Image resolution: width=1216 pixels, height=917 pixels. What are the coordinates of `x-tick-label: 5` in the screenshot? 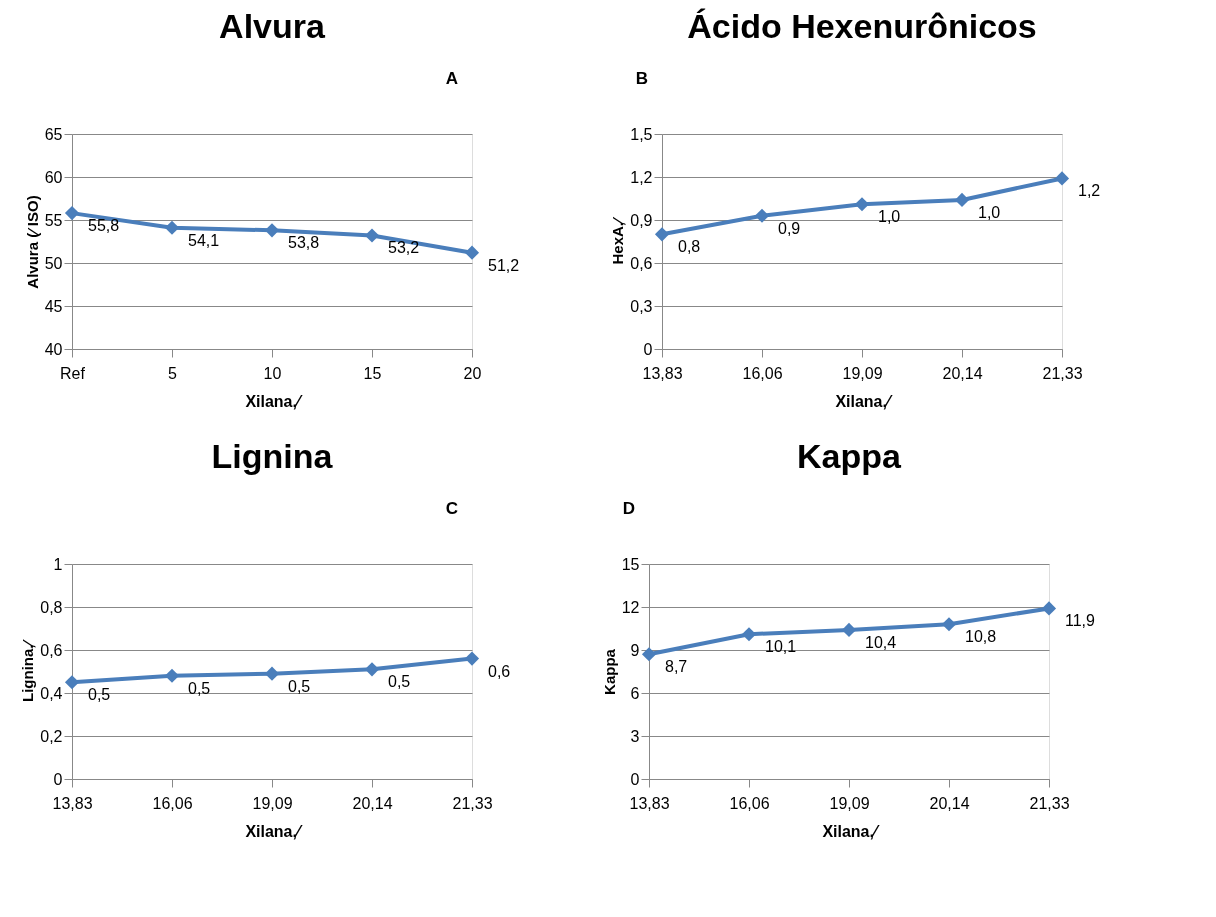 It's located at (173, 373).